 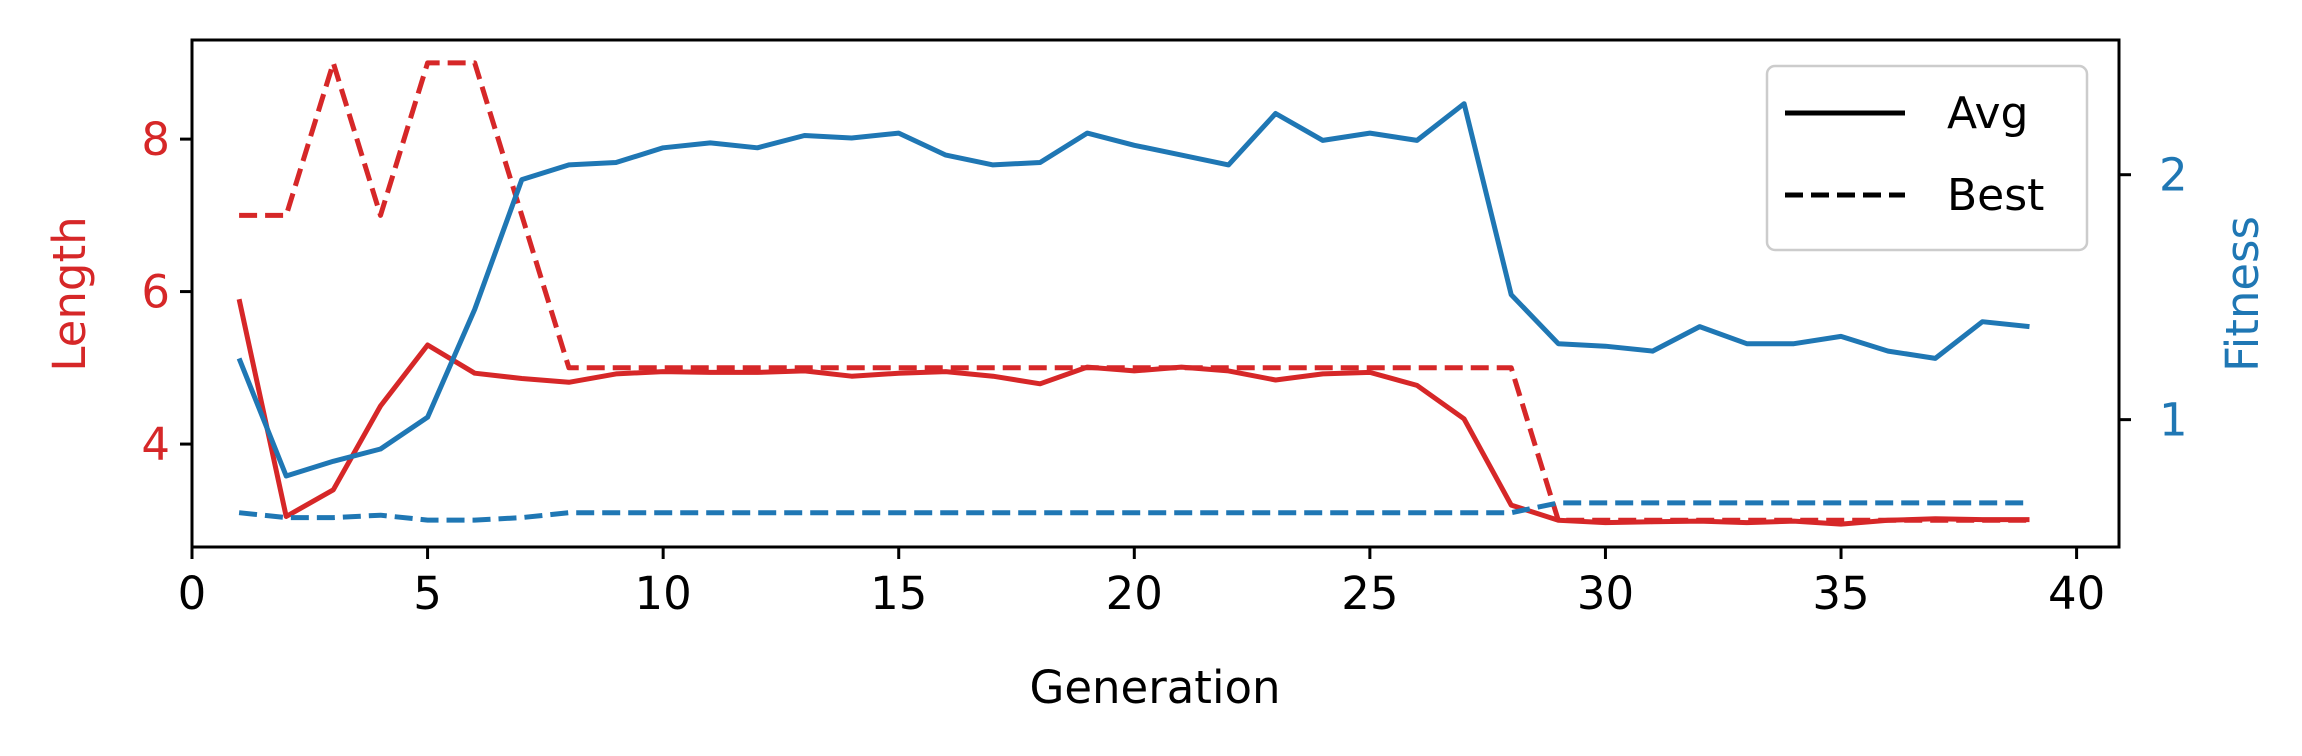 What do you see at coordinates (2173, 175) in the screenshot?
I see `right-y-tick-label: 2` at bounding box center [2173, 175].